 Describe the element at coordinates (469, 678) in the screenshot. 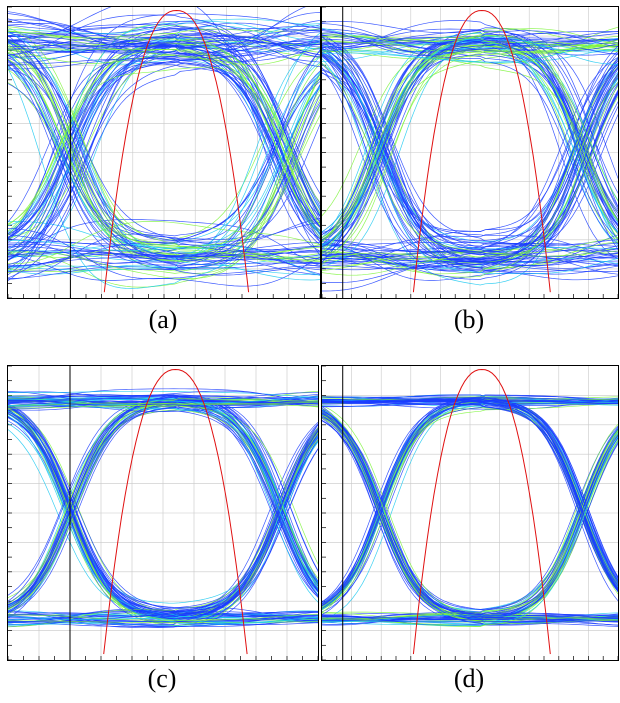

I see `panel-caption-d: (d)` at that location.